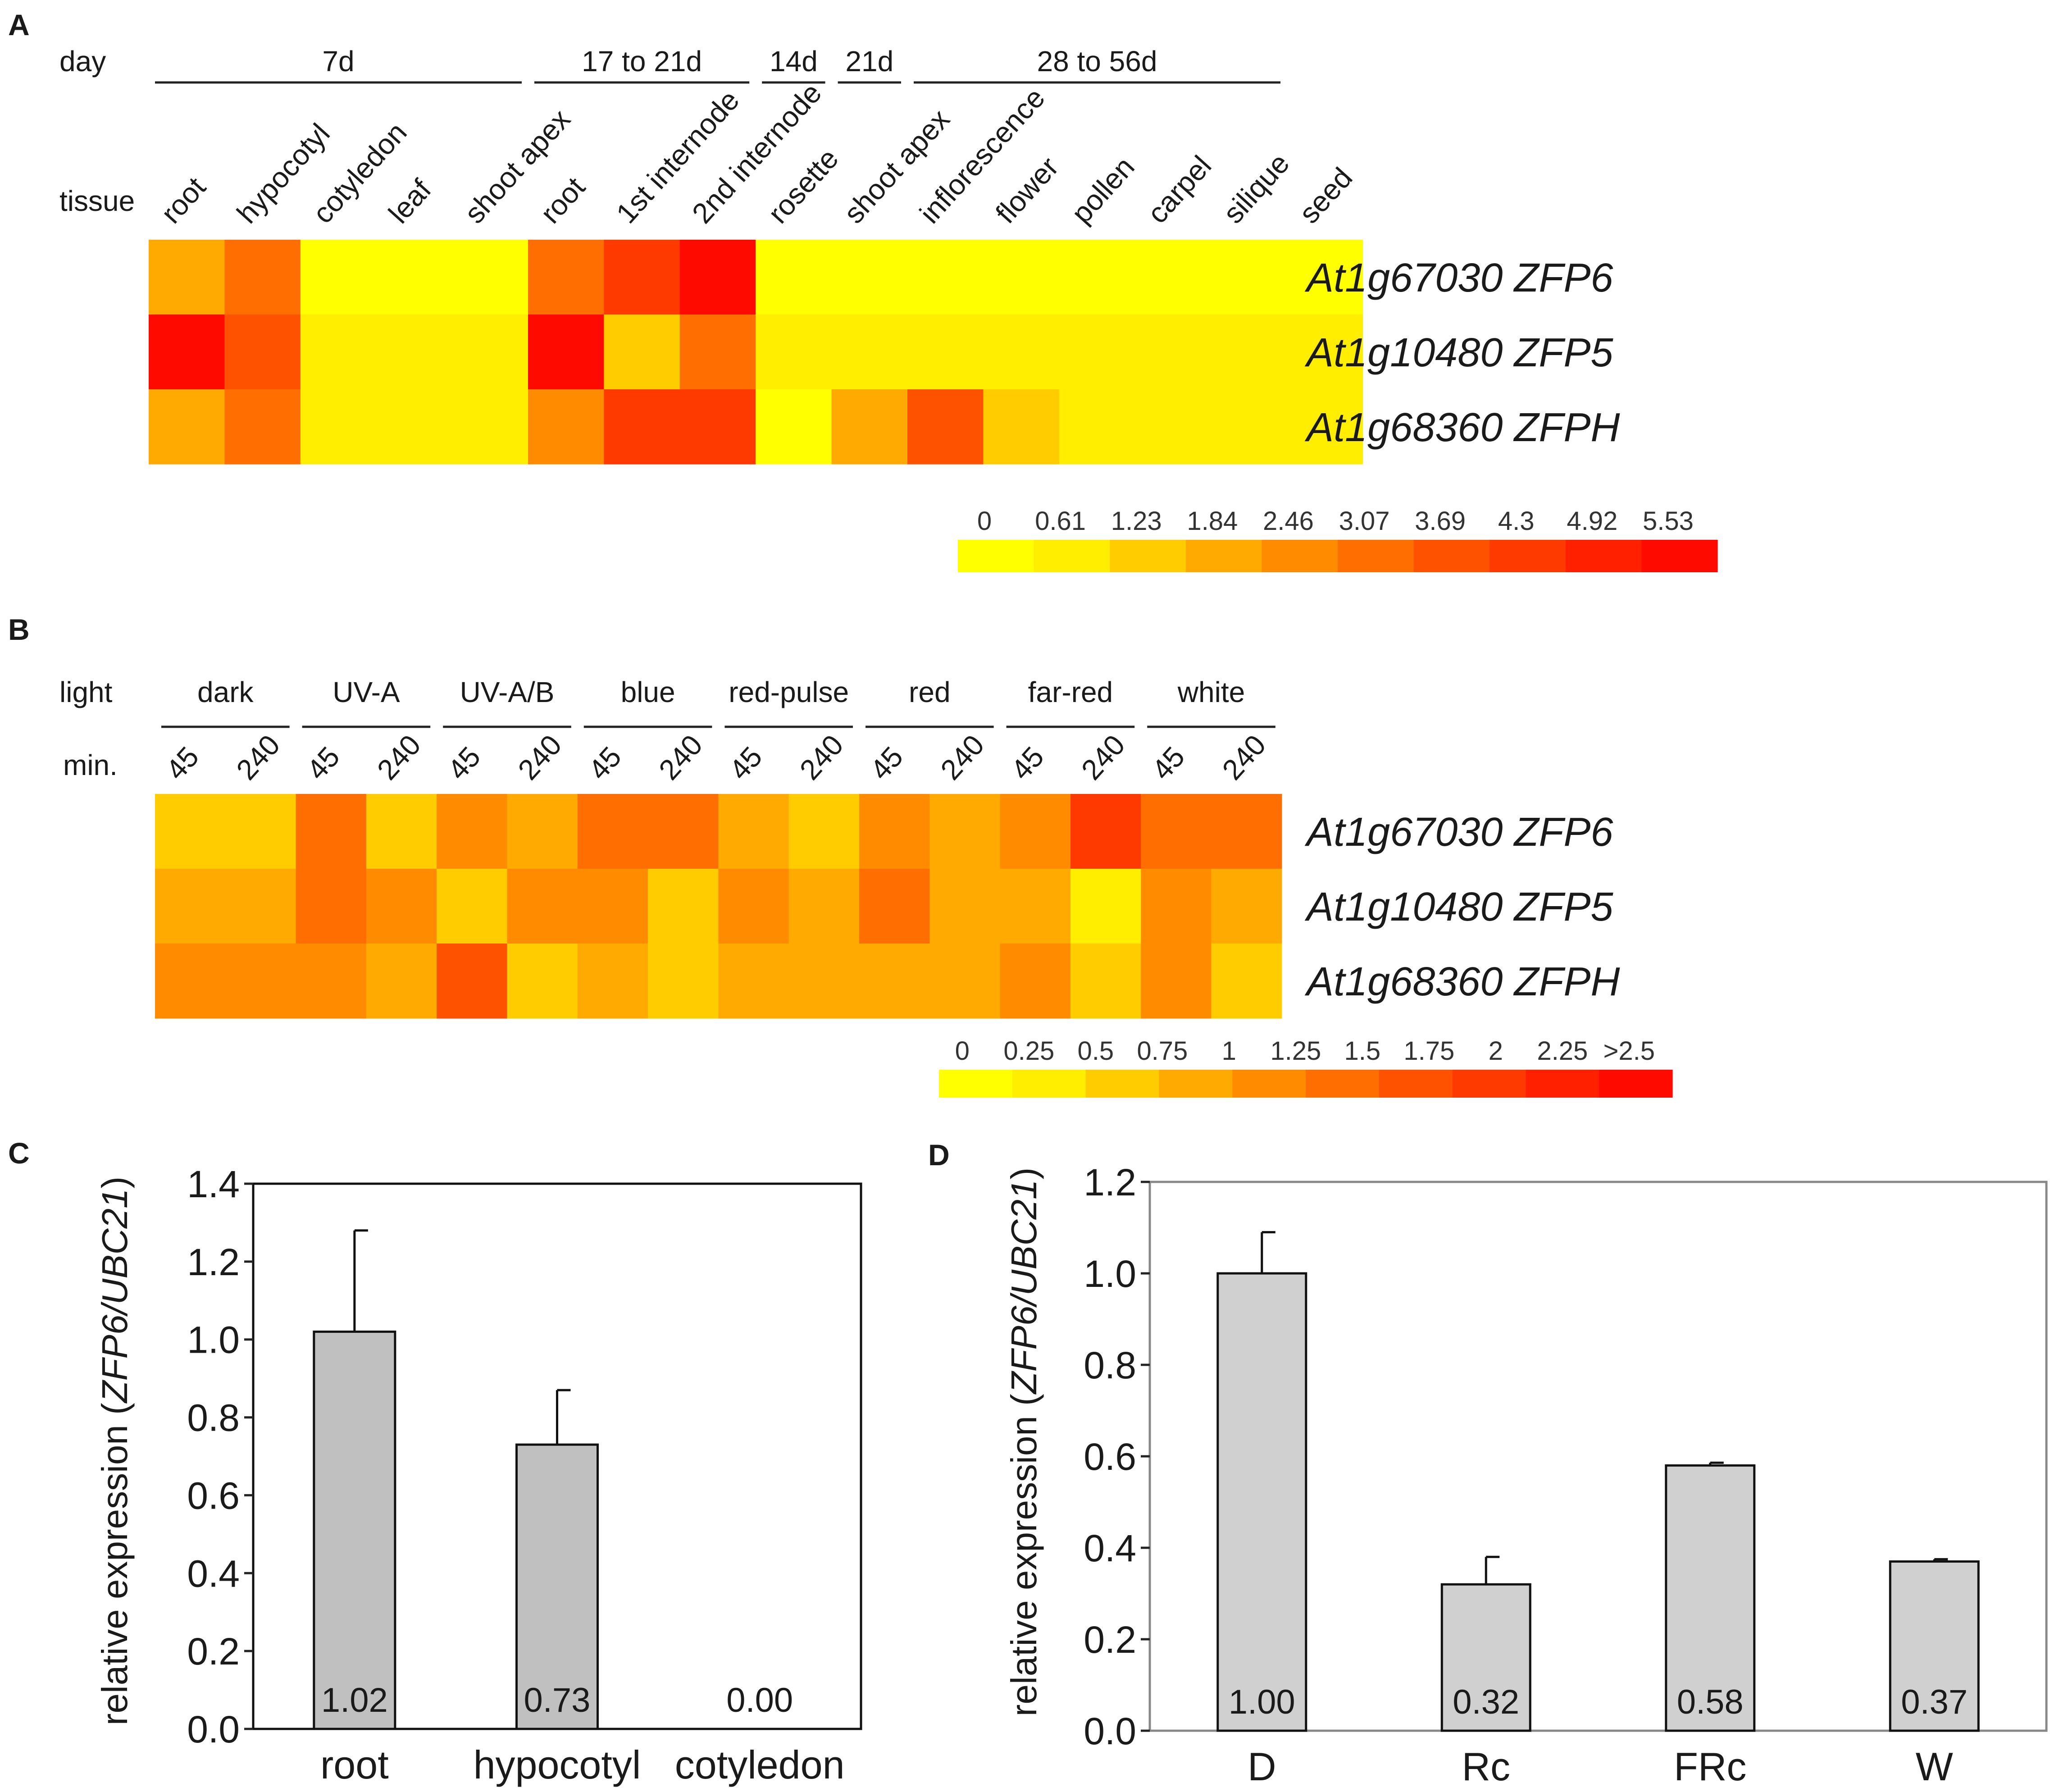 The image size is (2050, 1792). I want to click on column-label-9: 45, so click(746, 763).